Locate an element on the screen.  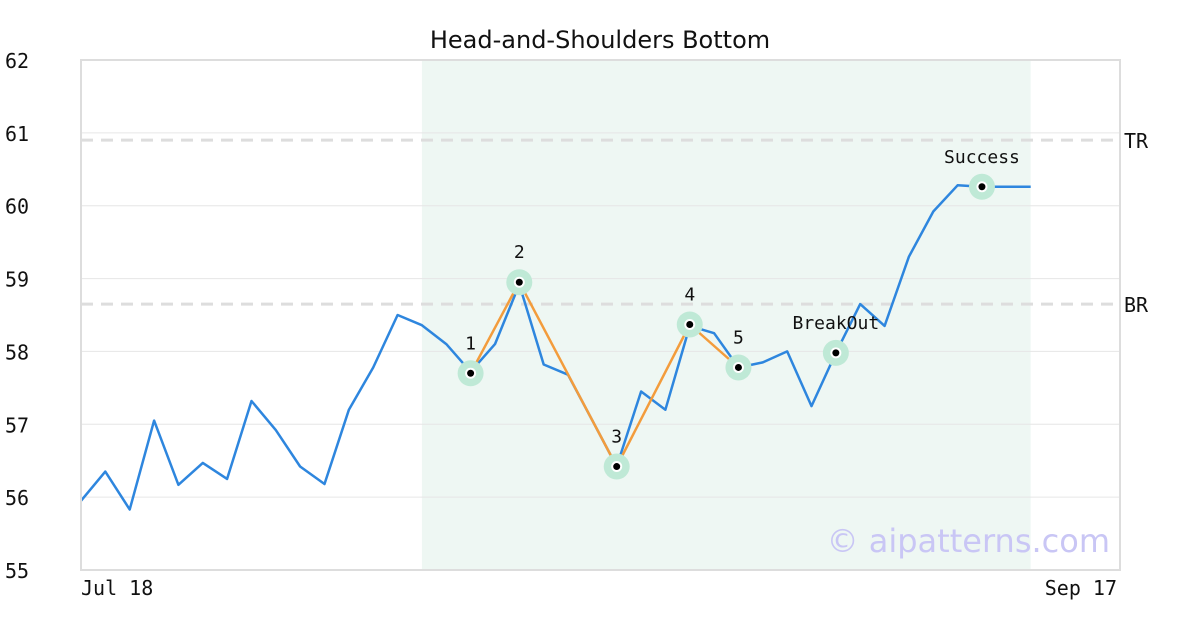
reference-line-label: TR is located at coordinates (1136, 141).